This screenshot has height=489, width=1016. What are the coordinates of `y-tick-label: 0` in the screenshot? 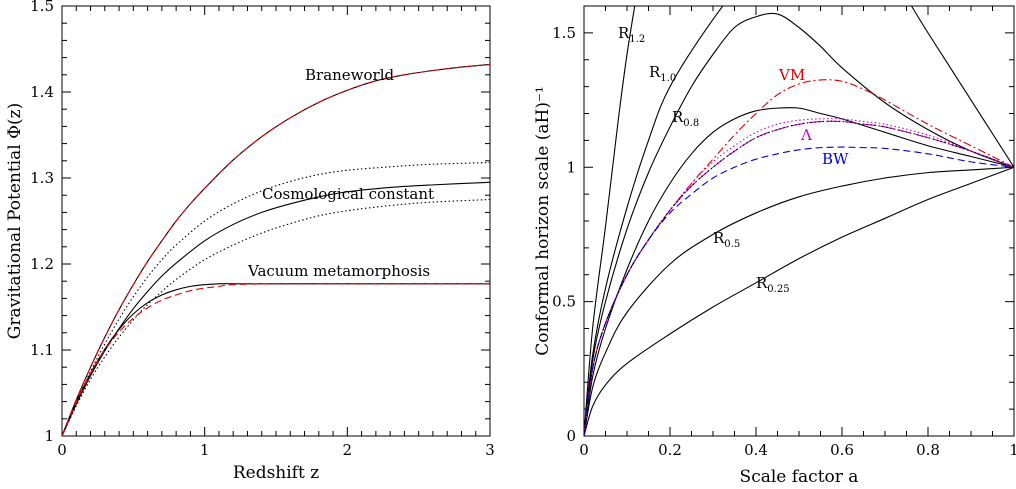 It's located at (571, 436).